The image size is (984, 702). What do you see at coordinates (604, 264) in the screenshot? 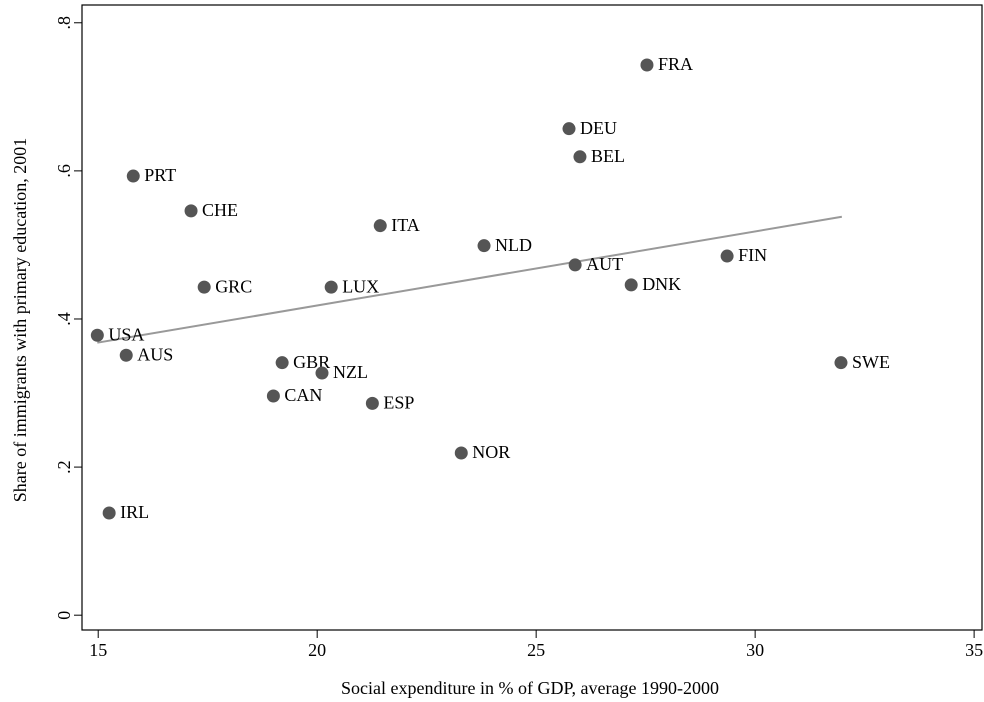
I see `point-label: AUT` at bounding box center [604, 264].